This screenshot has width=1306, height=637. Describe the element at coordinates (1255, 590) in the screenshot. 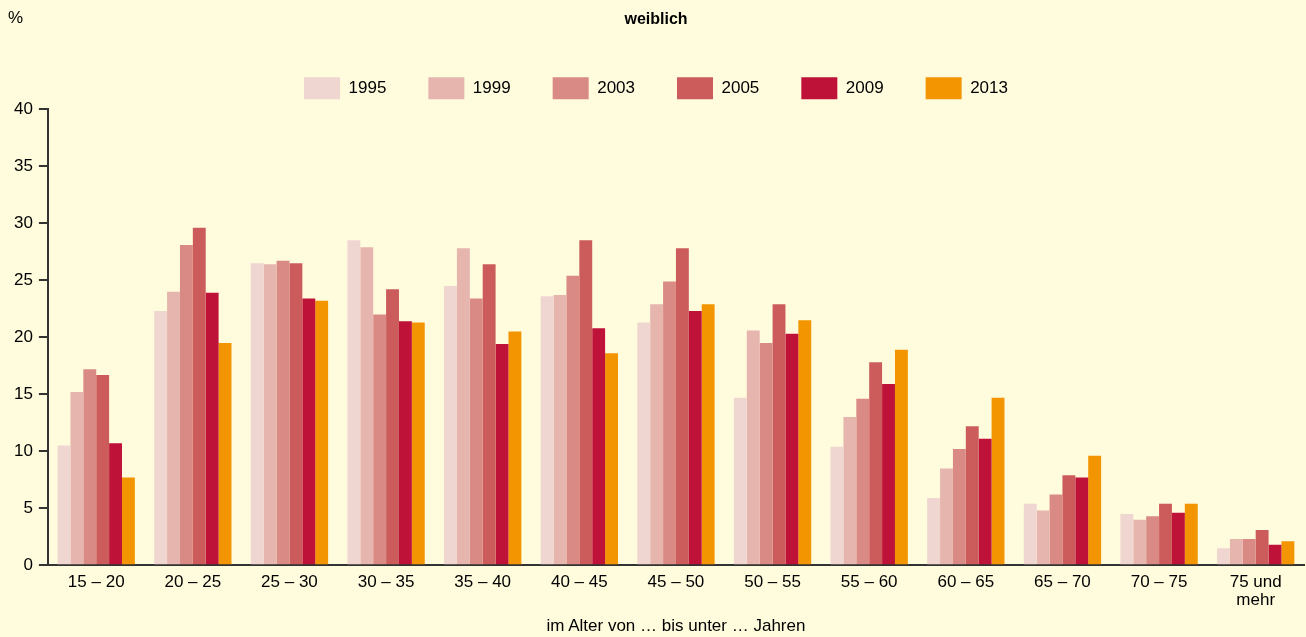

I see `x-tick-label: 75 und mehr` at that location.